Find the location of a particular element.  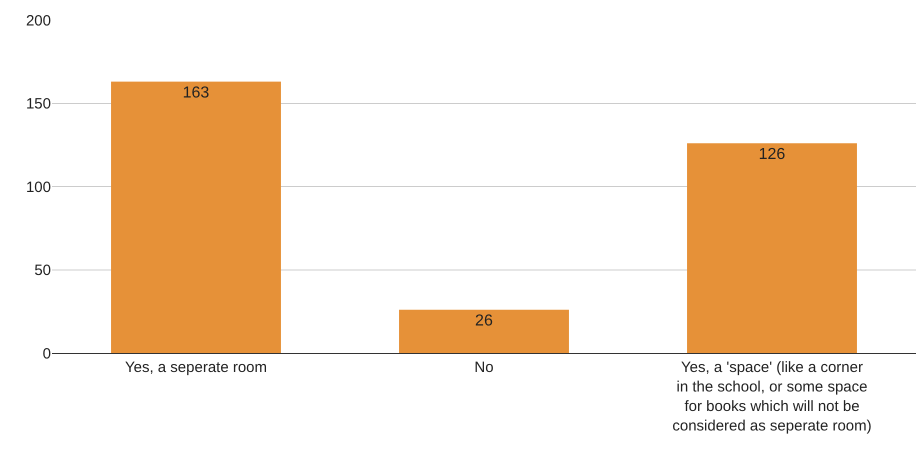

y-tick-label: 150 is located at coordinates (38, 104).